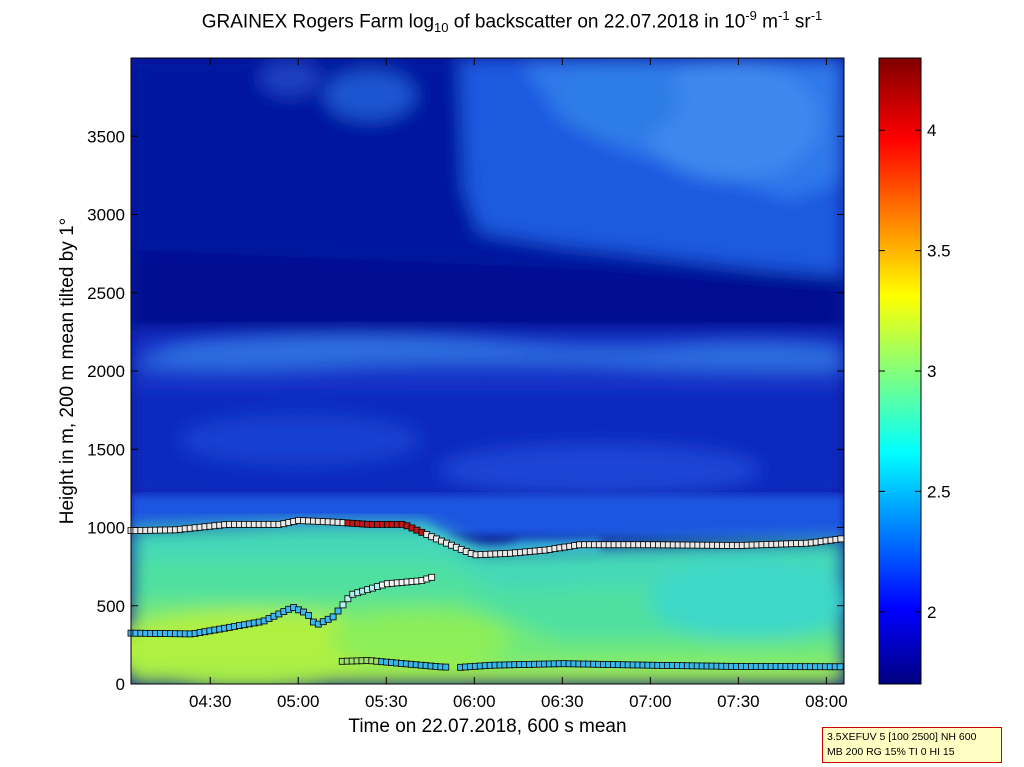  What do you see at coordinates (939, 251) in the screenshot?
I see `colorbar-tick-label: 3.5` at bounding box center [939, 251].